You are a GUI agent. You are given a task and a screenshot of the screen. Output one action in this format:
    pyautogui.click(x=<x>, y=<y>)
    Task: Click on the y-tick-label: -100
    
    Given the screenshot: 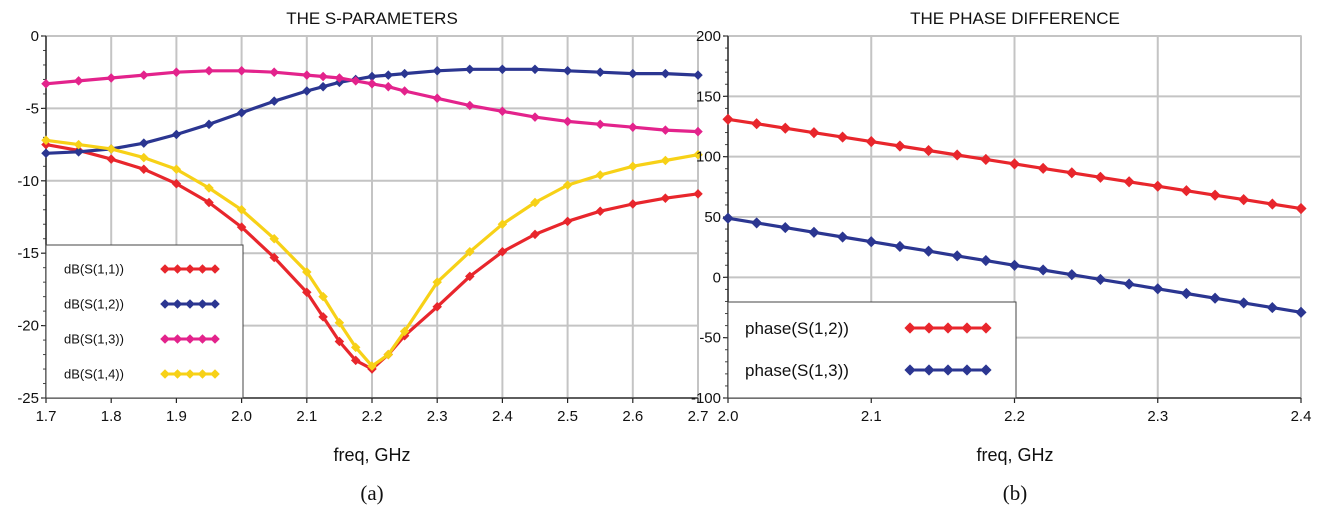 What is the action you would take?
    pyautogui.click(x=706, y=398)
    